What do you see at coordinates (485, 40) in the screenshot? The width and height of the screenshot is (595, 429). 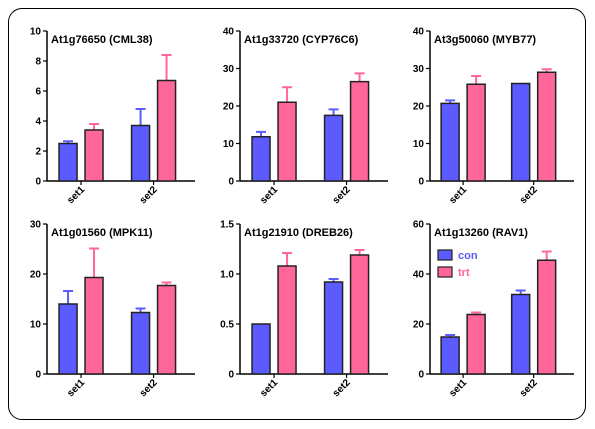 I see `chart-title: At3g50060 (MYB77)` at bounding box center [485, 40].